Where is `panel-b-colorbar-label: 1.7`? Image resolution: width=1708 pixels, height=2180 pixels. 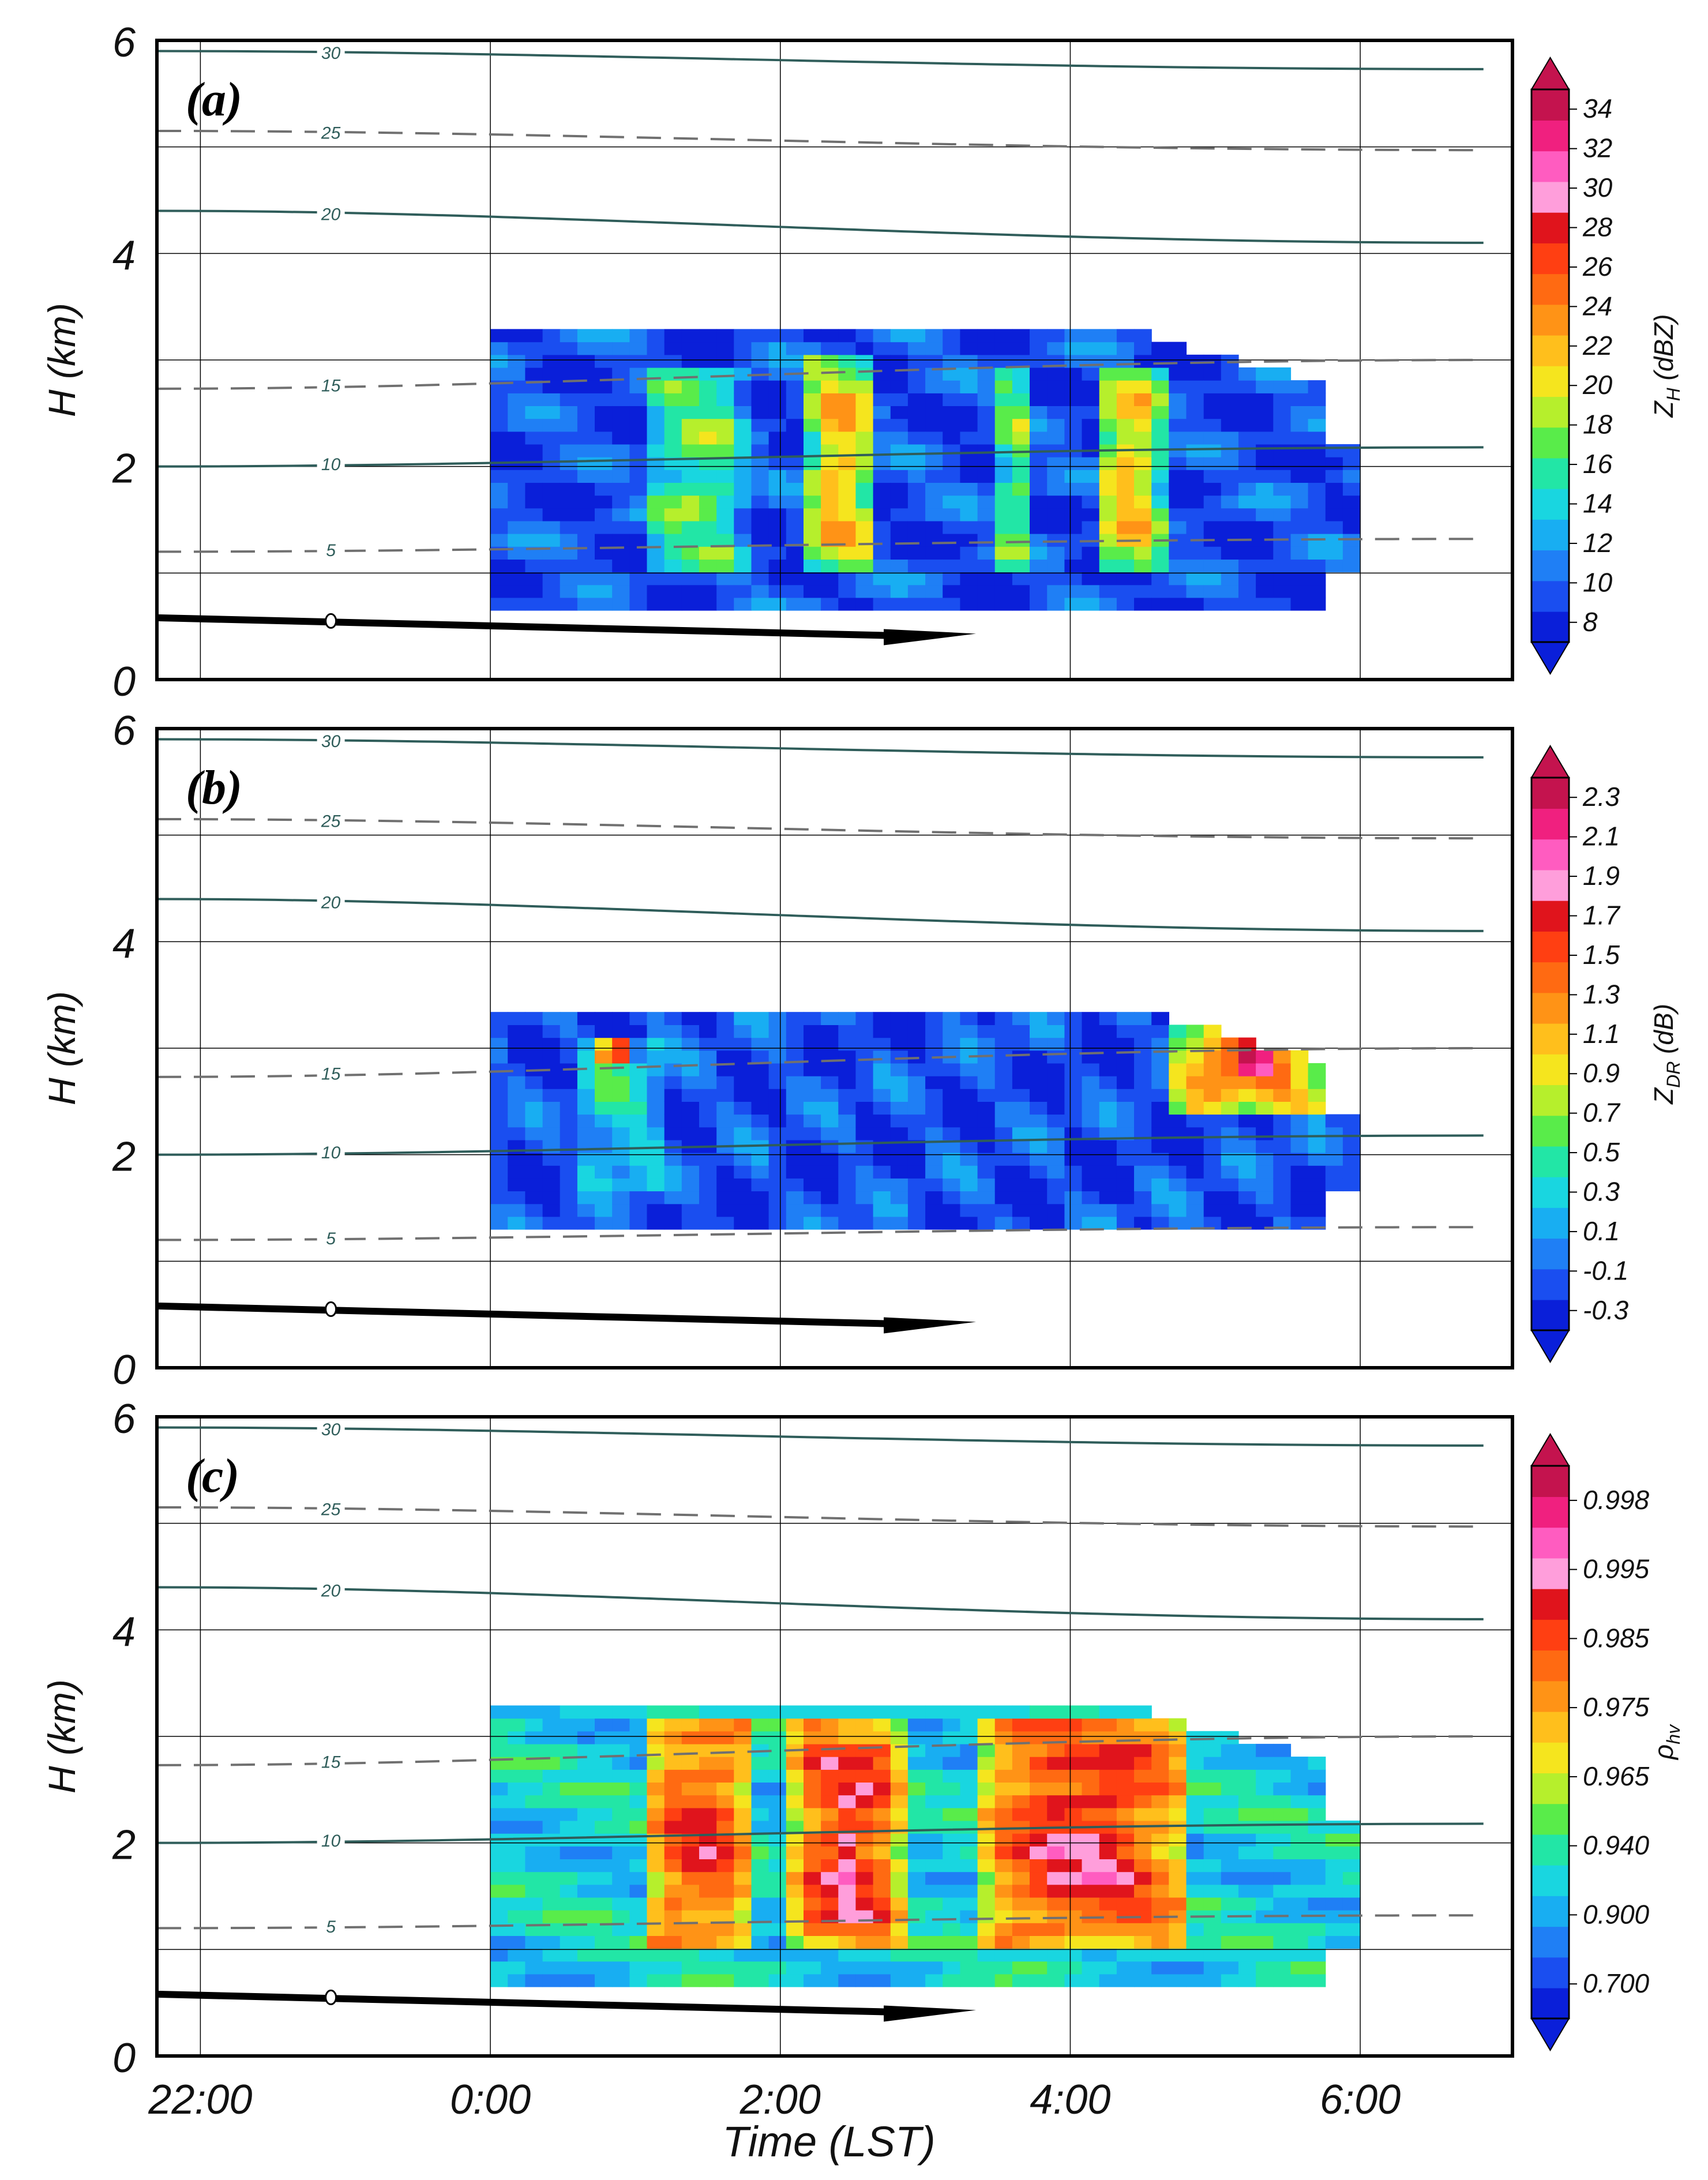
panel-b-colorbar-label: 1.7 is located at coordinates (1601, 915).